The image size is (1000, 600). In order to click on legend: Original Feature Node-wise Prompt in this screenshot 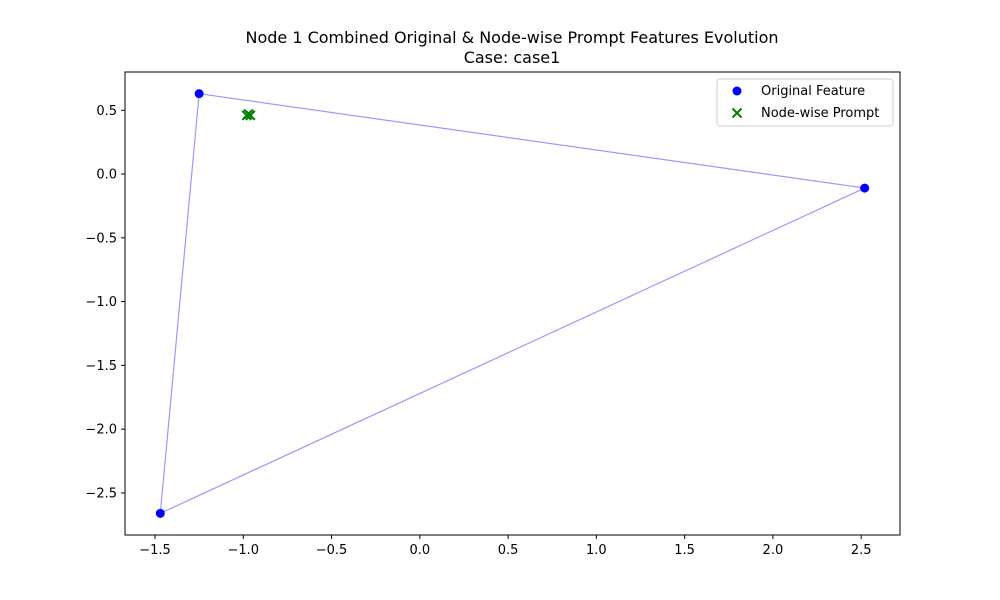, I will do `click(805, 102)`.